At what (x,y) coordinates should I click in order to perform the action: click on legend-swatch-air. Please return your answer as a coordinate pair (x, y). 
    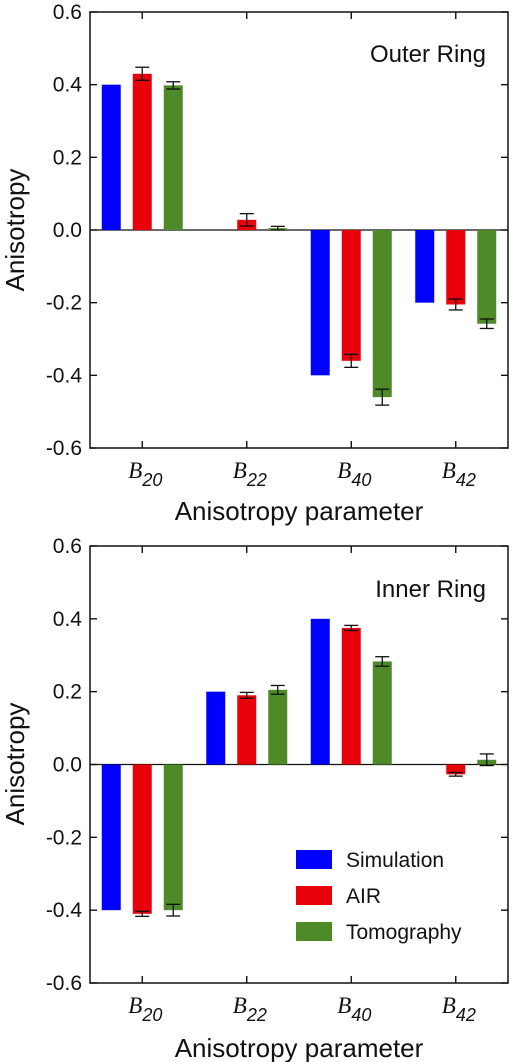
    Looking at the image, I should click on (314, 895).